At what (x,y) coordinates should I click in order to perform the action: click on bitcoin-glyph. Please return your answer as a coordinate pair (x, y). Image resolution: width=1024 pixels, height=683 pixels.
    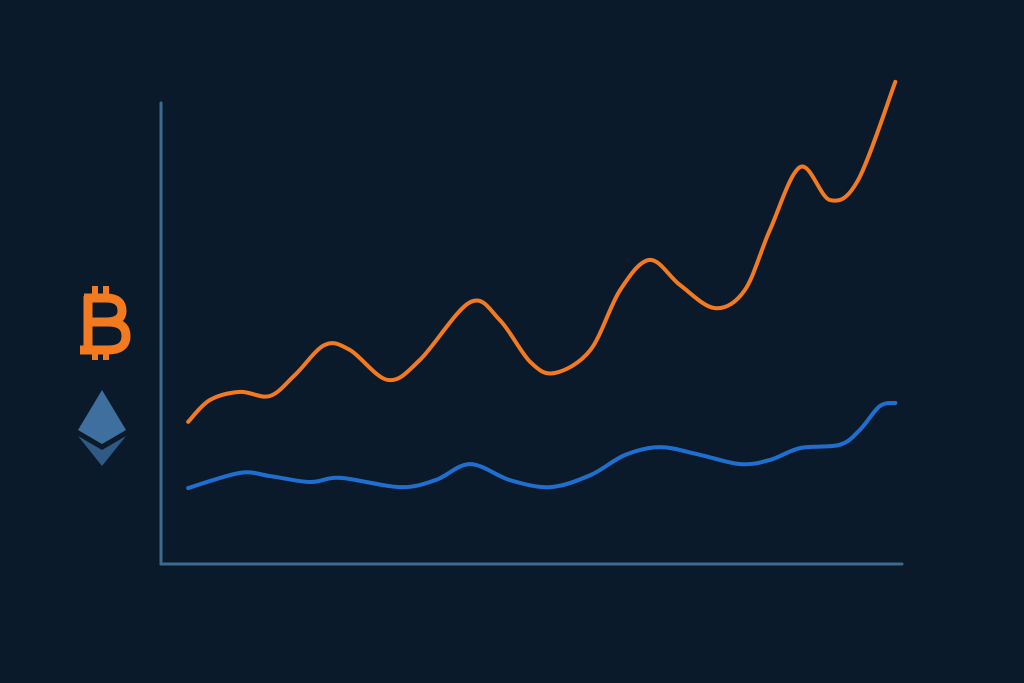
    Looking at the image, I should click on (105, 324).